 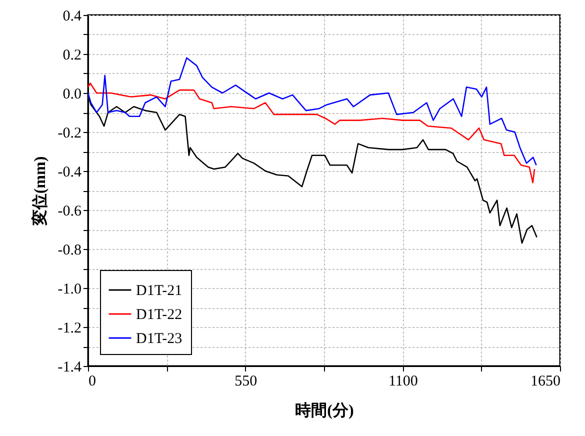 I want to click on y-tick-label: -0.4, so click(x=70, y=172).